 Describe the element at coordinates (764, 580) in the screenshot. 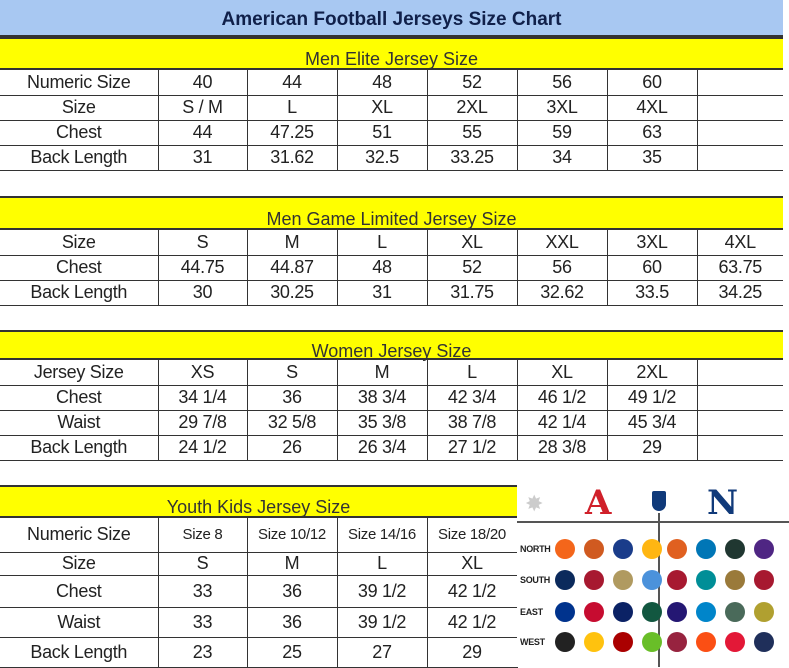

I see `buccaneers-logo-icon` at that location.